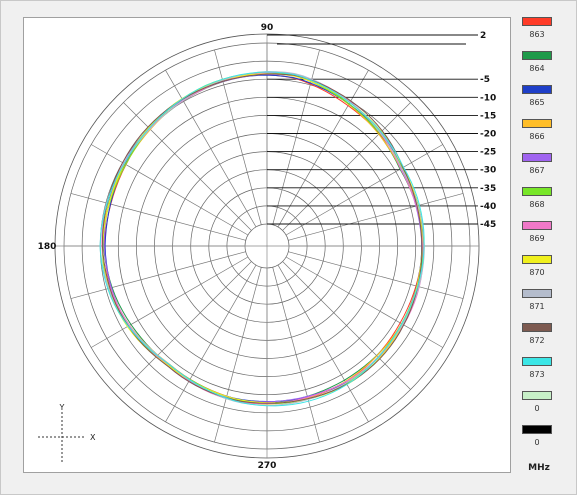 The image size is (577, 495). I want to click on radial-tick-lines, so click(372, 129).